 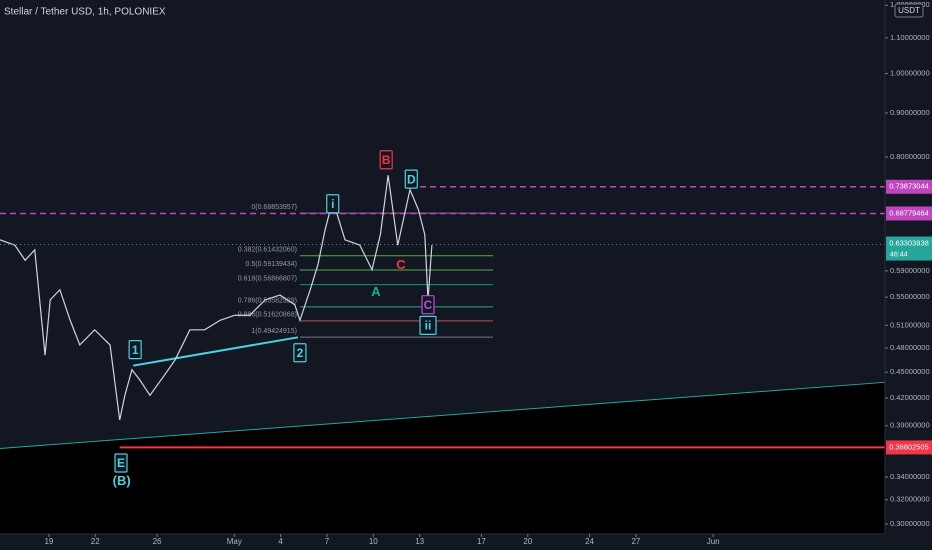 What do you see at coordinates (910, 397) in the screenshot?
I see `y-tick-label: 0.42000000` at bounding box center [910, 397].